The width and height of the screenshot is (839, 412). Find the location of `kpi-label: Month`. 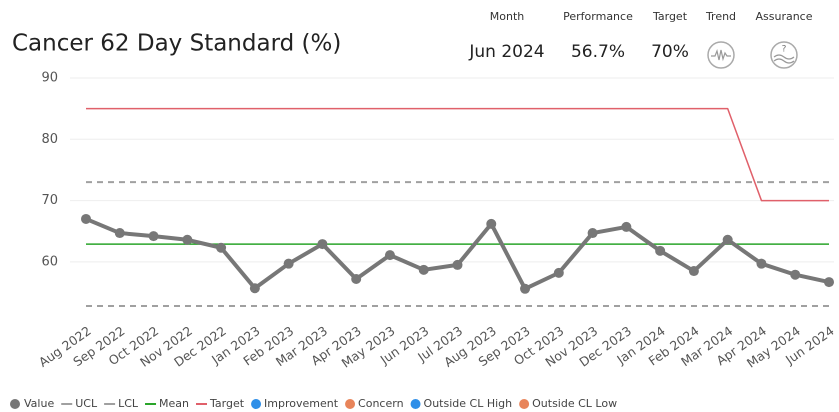

kpi-label: Month is located at coordinates (507, 16).